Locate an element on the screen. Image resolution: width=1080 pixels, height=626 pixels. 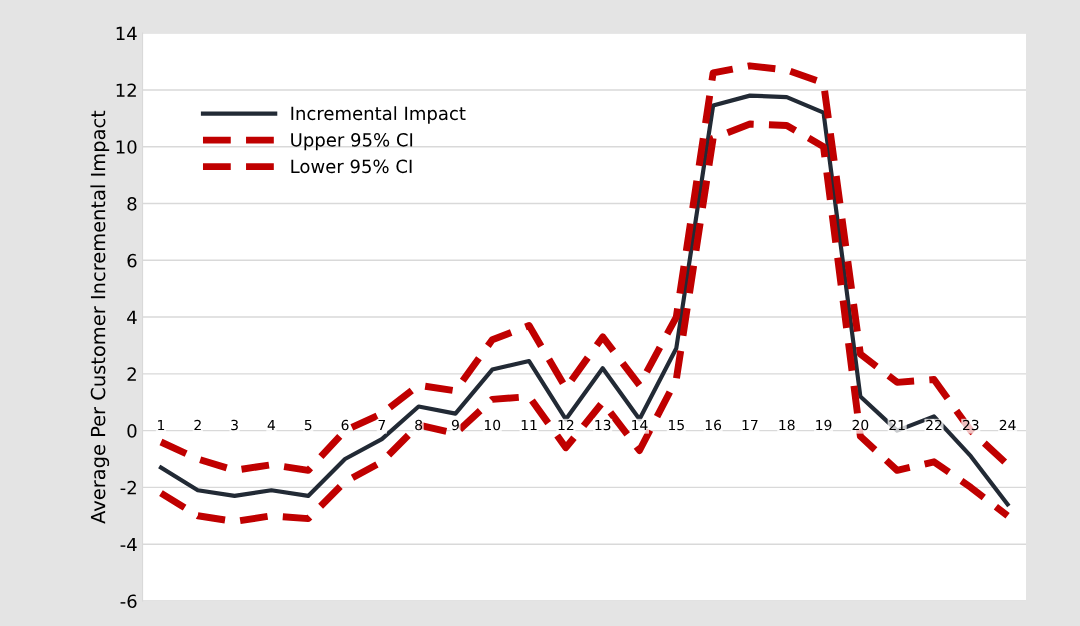
y-tick-label: 10 is located at coordinates (126, 147).